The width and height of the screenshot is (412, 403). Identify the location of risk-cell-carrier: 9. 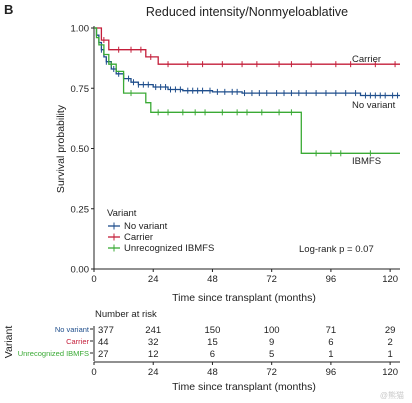
(271, 342).